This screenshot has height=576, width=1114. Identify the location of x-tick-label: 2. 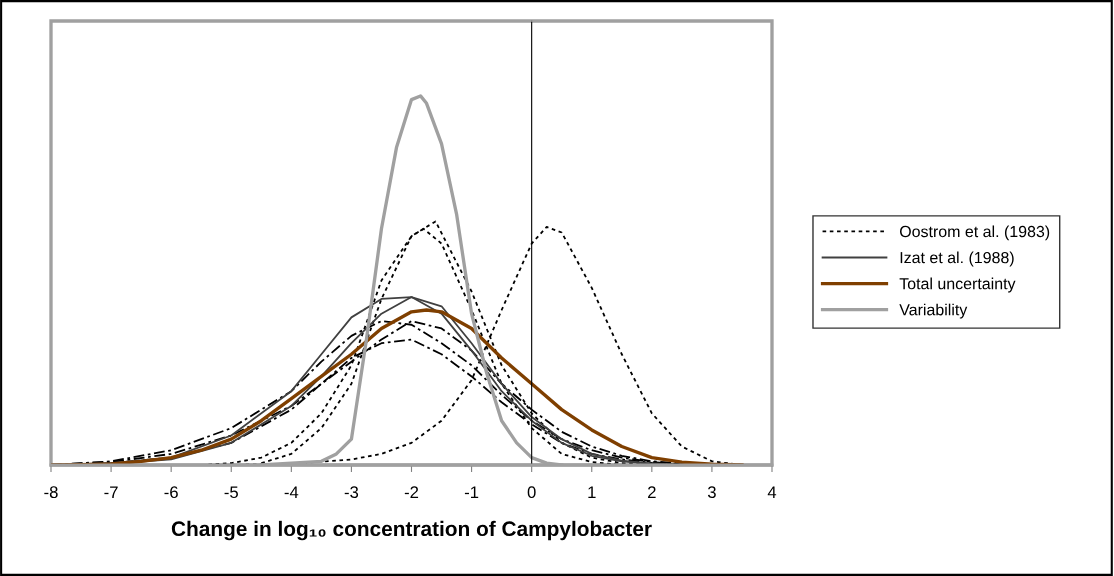
(652, 492).